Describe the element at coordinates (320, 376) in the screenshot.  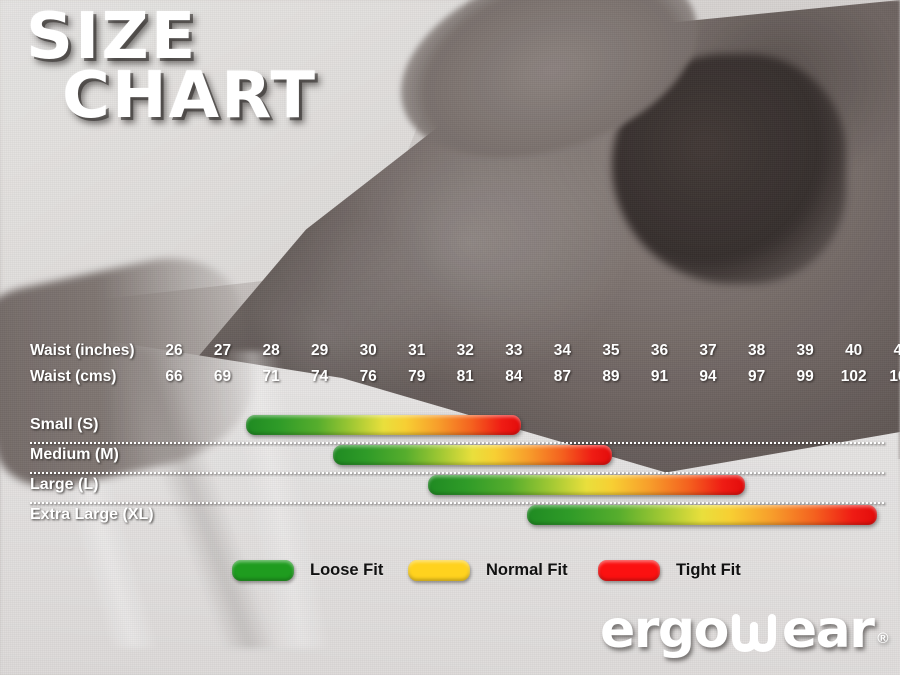
I see `measurement-cell: 74` at that location.